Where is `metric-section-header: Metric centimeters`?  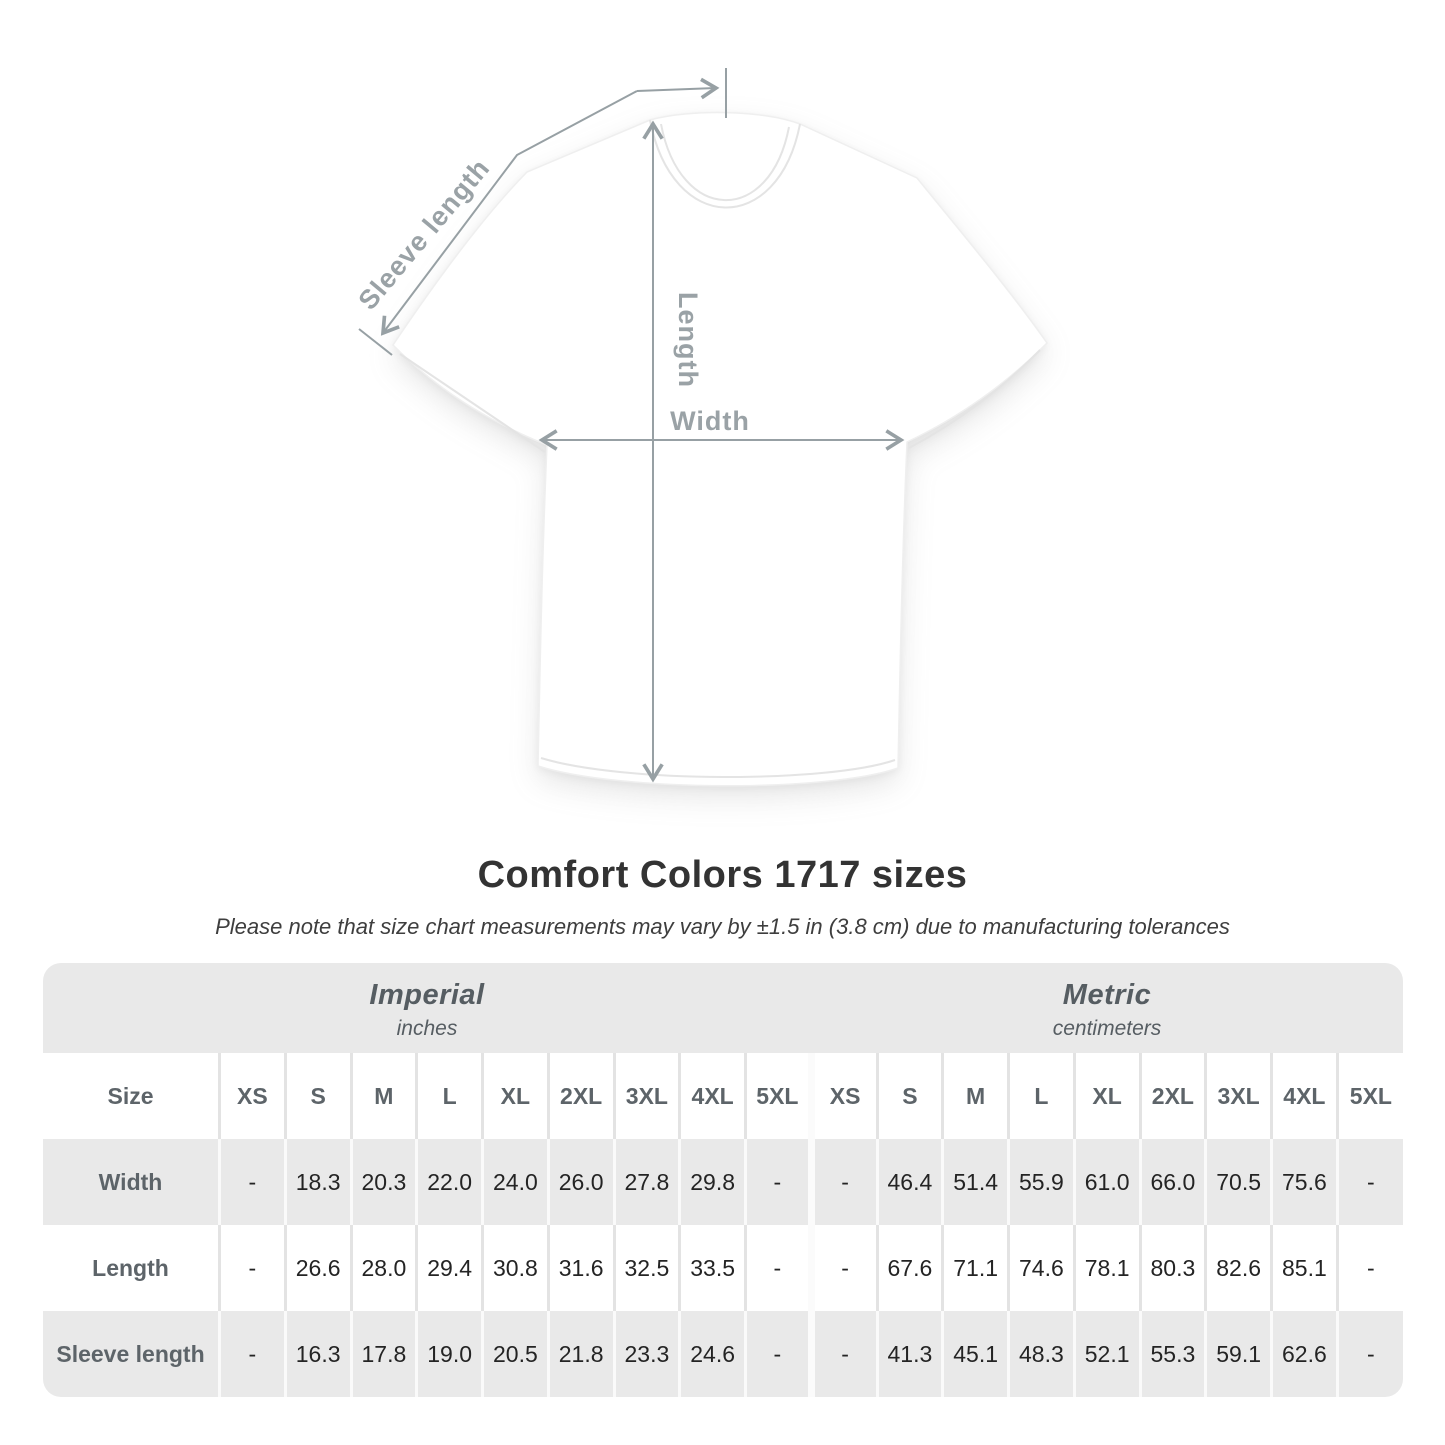 metric-section-header: Metric centimeters is located at coordinates (1107, 1008).